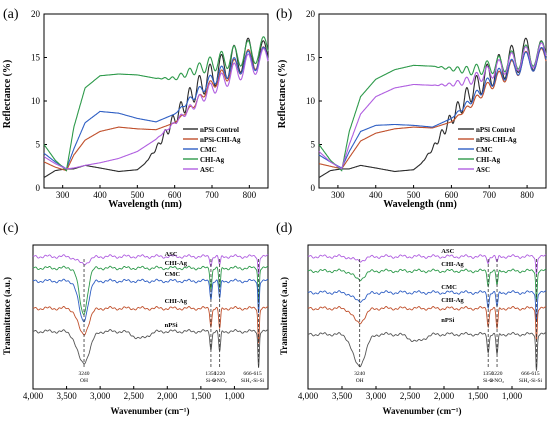 This screenshot has width=550, height=421. What do you see at coordinates (100, 195) in the screenshot?
I see `x-tick-label: 400` at bounding box center [100, 195].